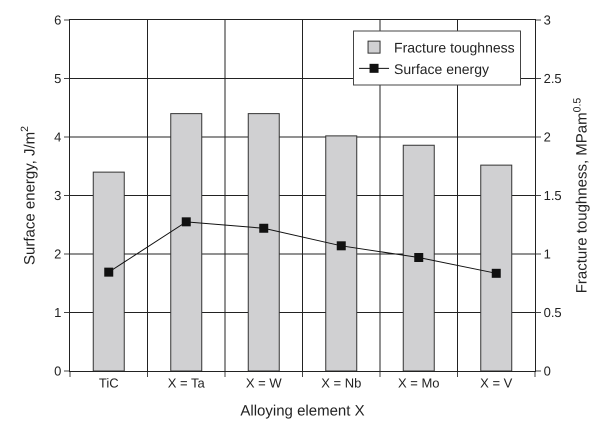 The height and width of the screenshot is (431, 610). What do you see at coordinates (454, 48) in the screenshot?
I see `legend-label: Fracture toughness` at bounding box center [454, 48].